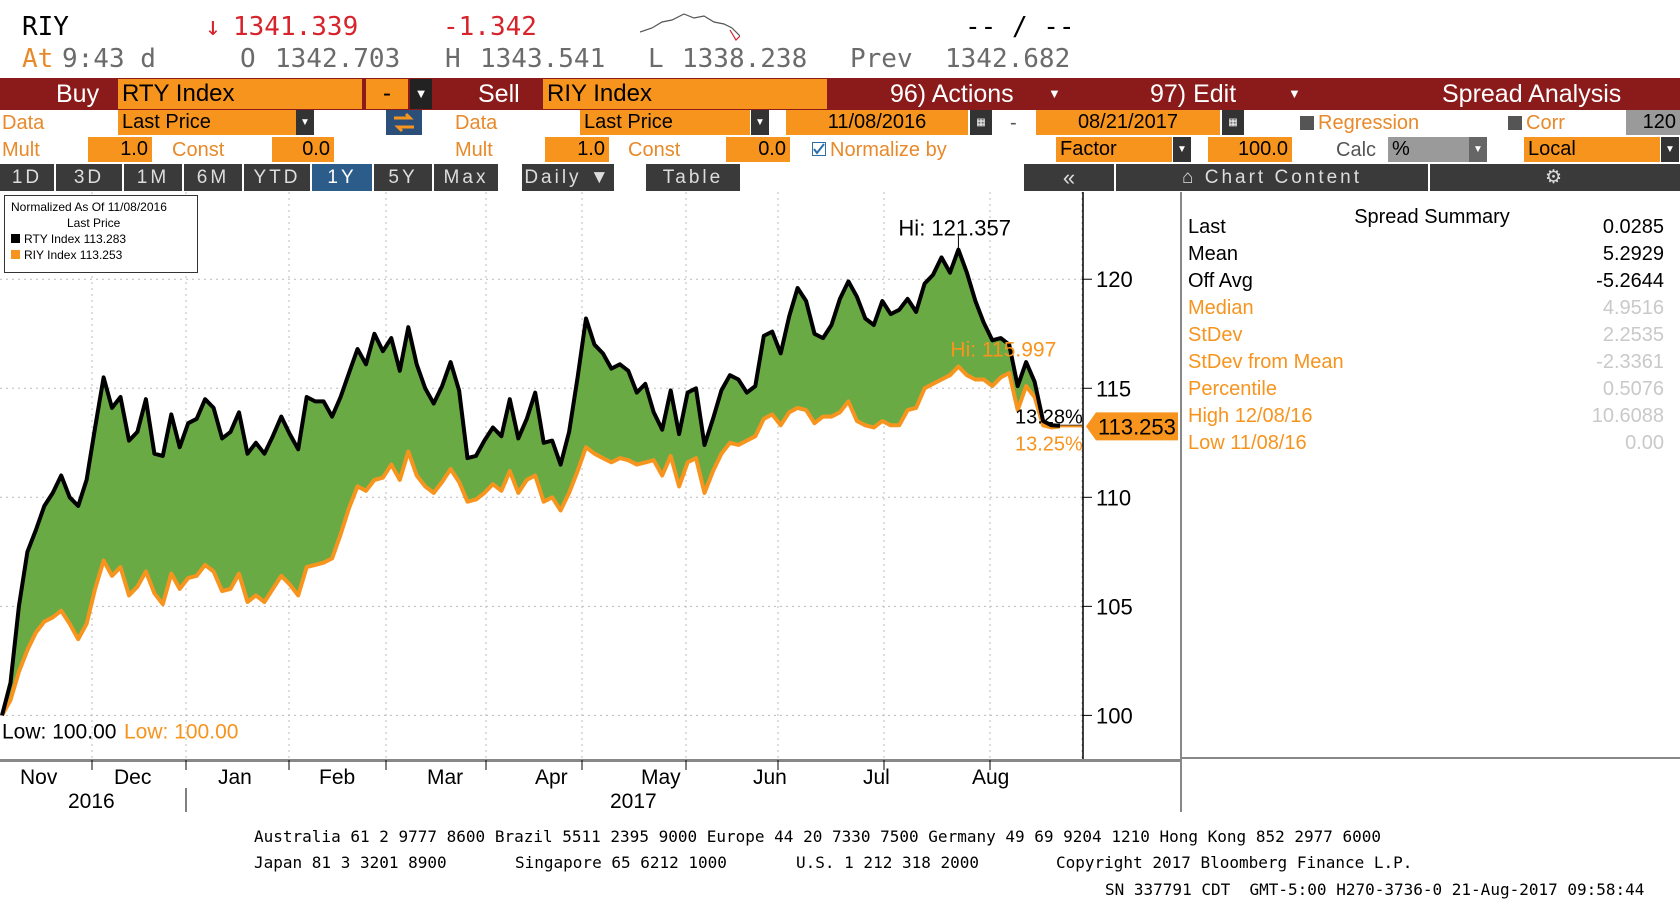 This screenshot has height=921, width=1680. I want to click on summary-label: Last, so click(1207, 227).